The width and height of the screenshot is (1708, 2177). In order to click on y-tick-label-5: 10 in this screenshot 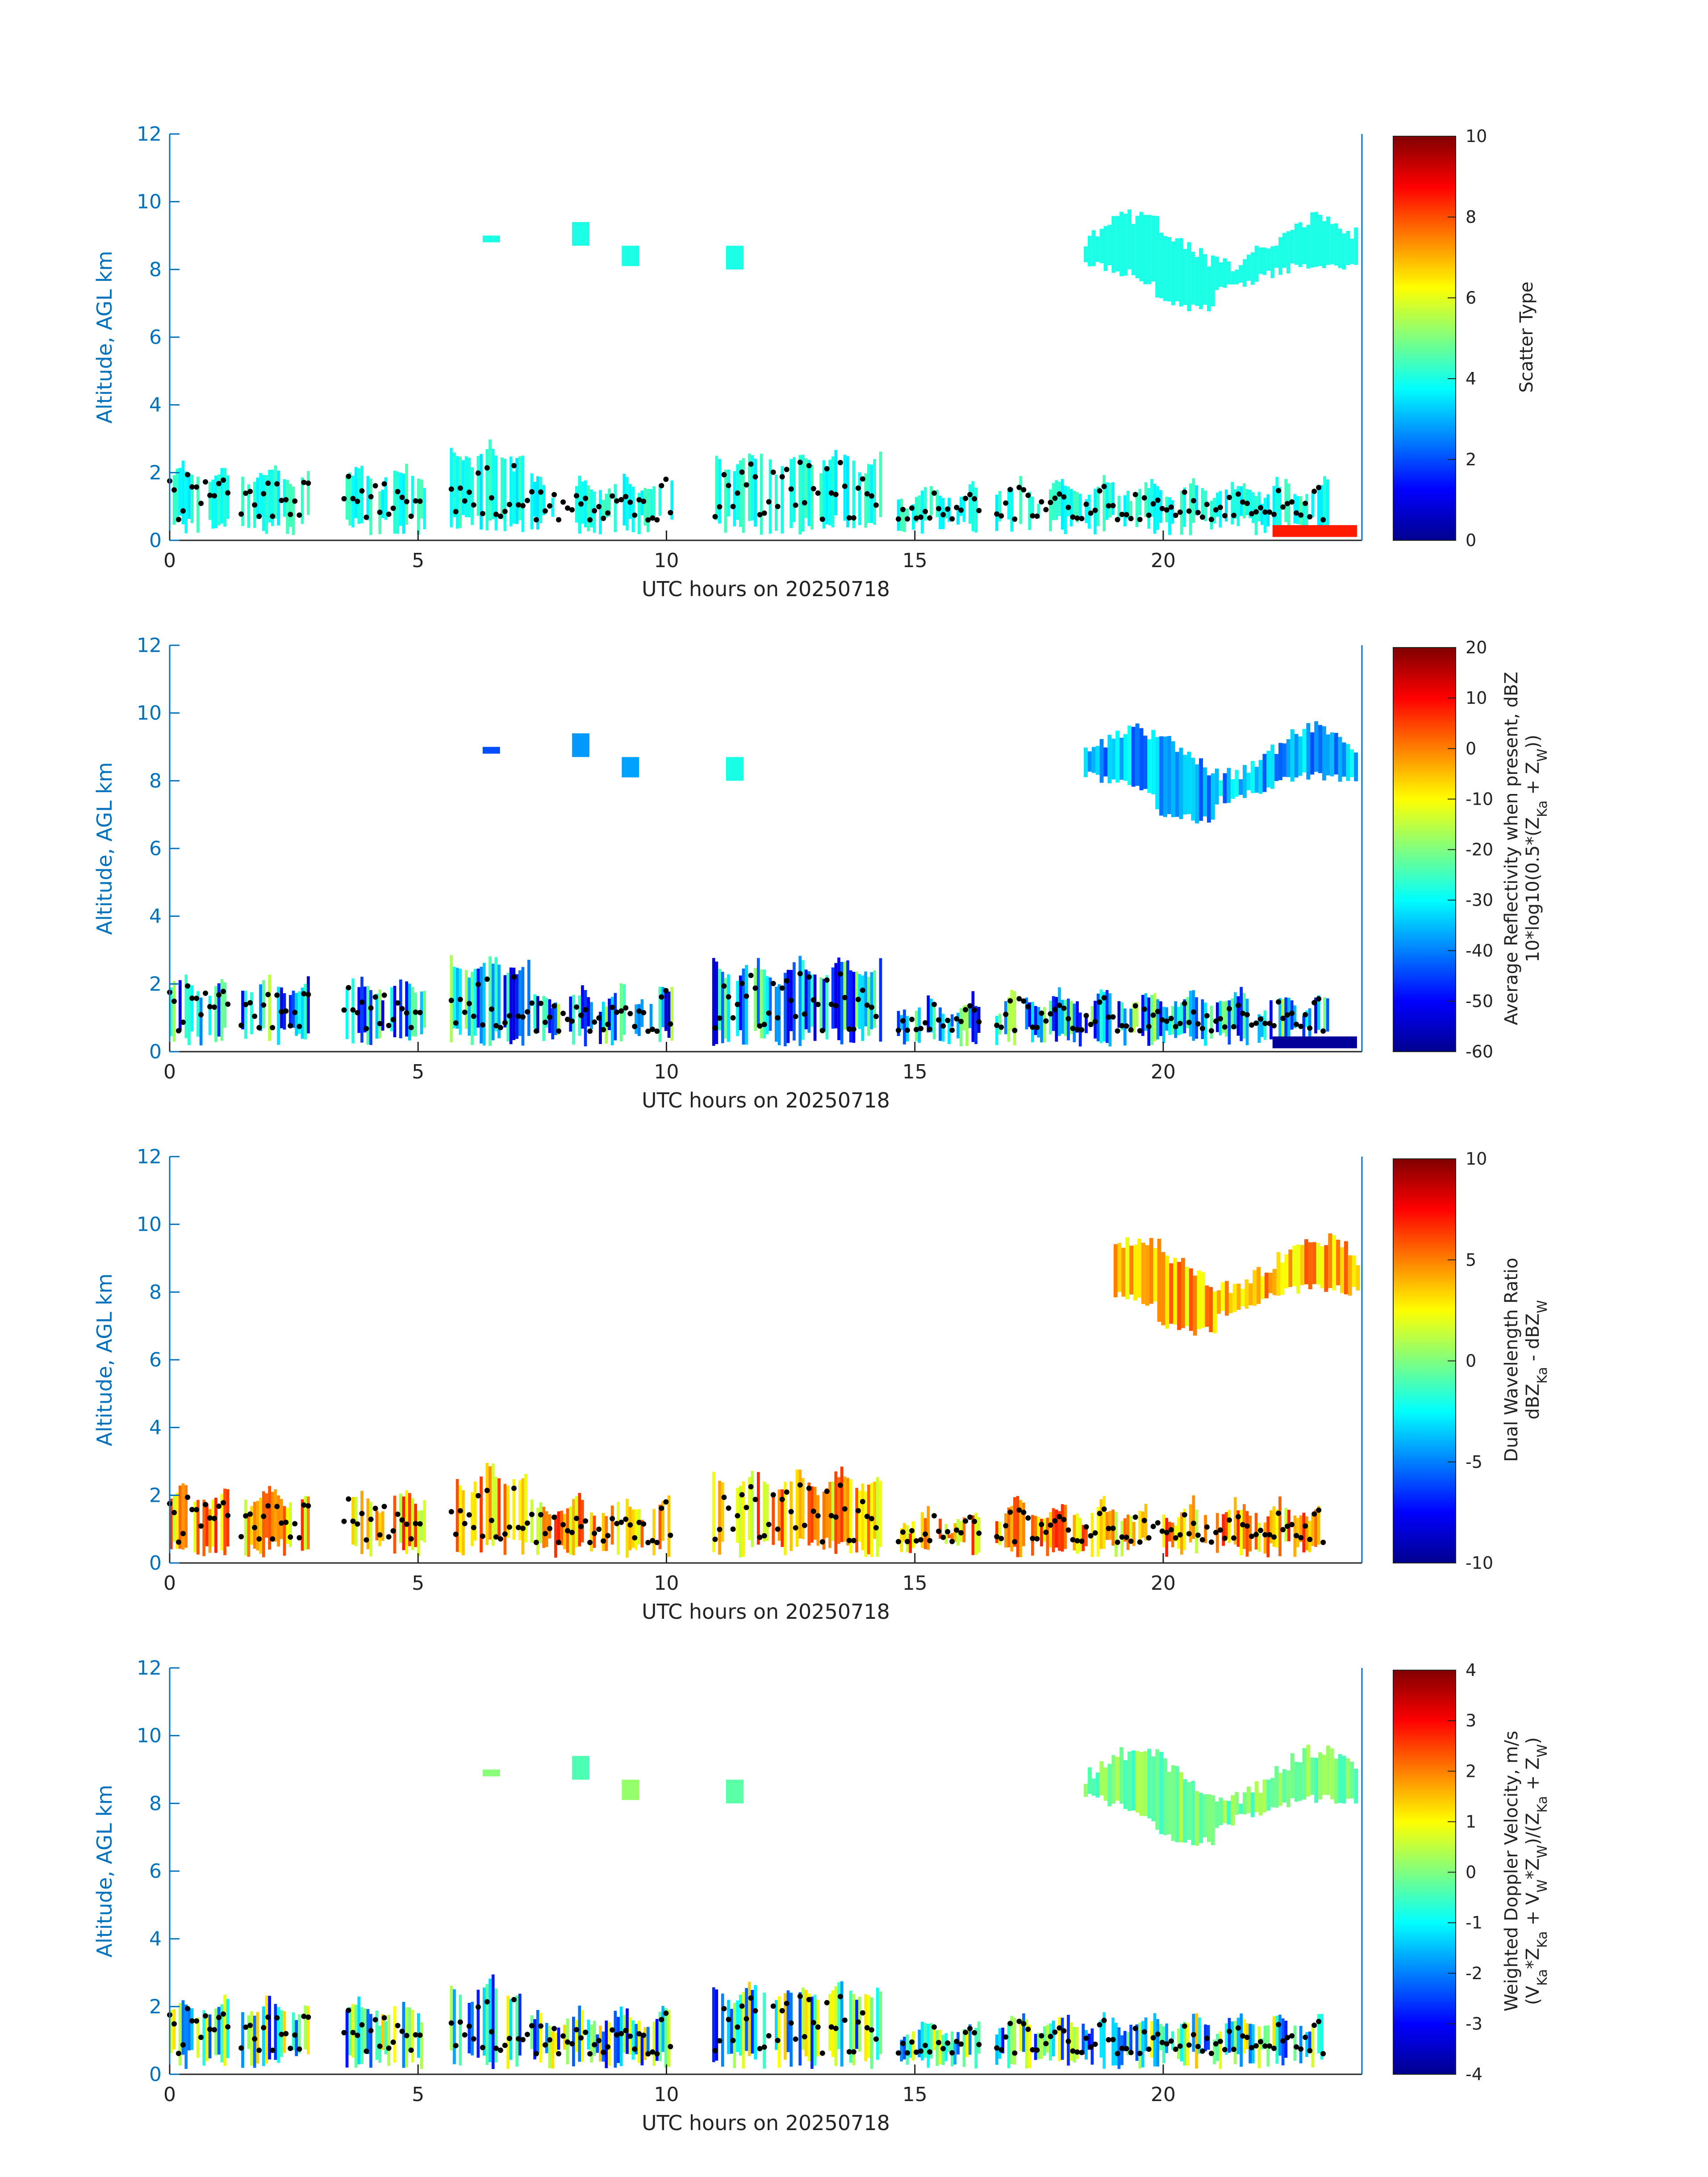, I will do `click(149, 1736)`.